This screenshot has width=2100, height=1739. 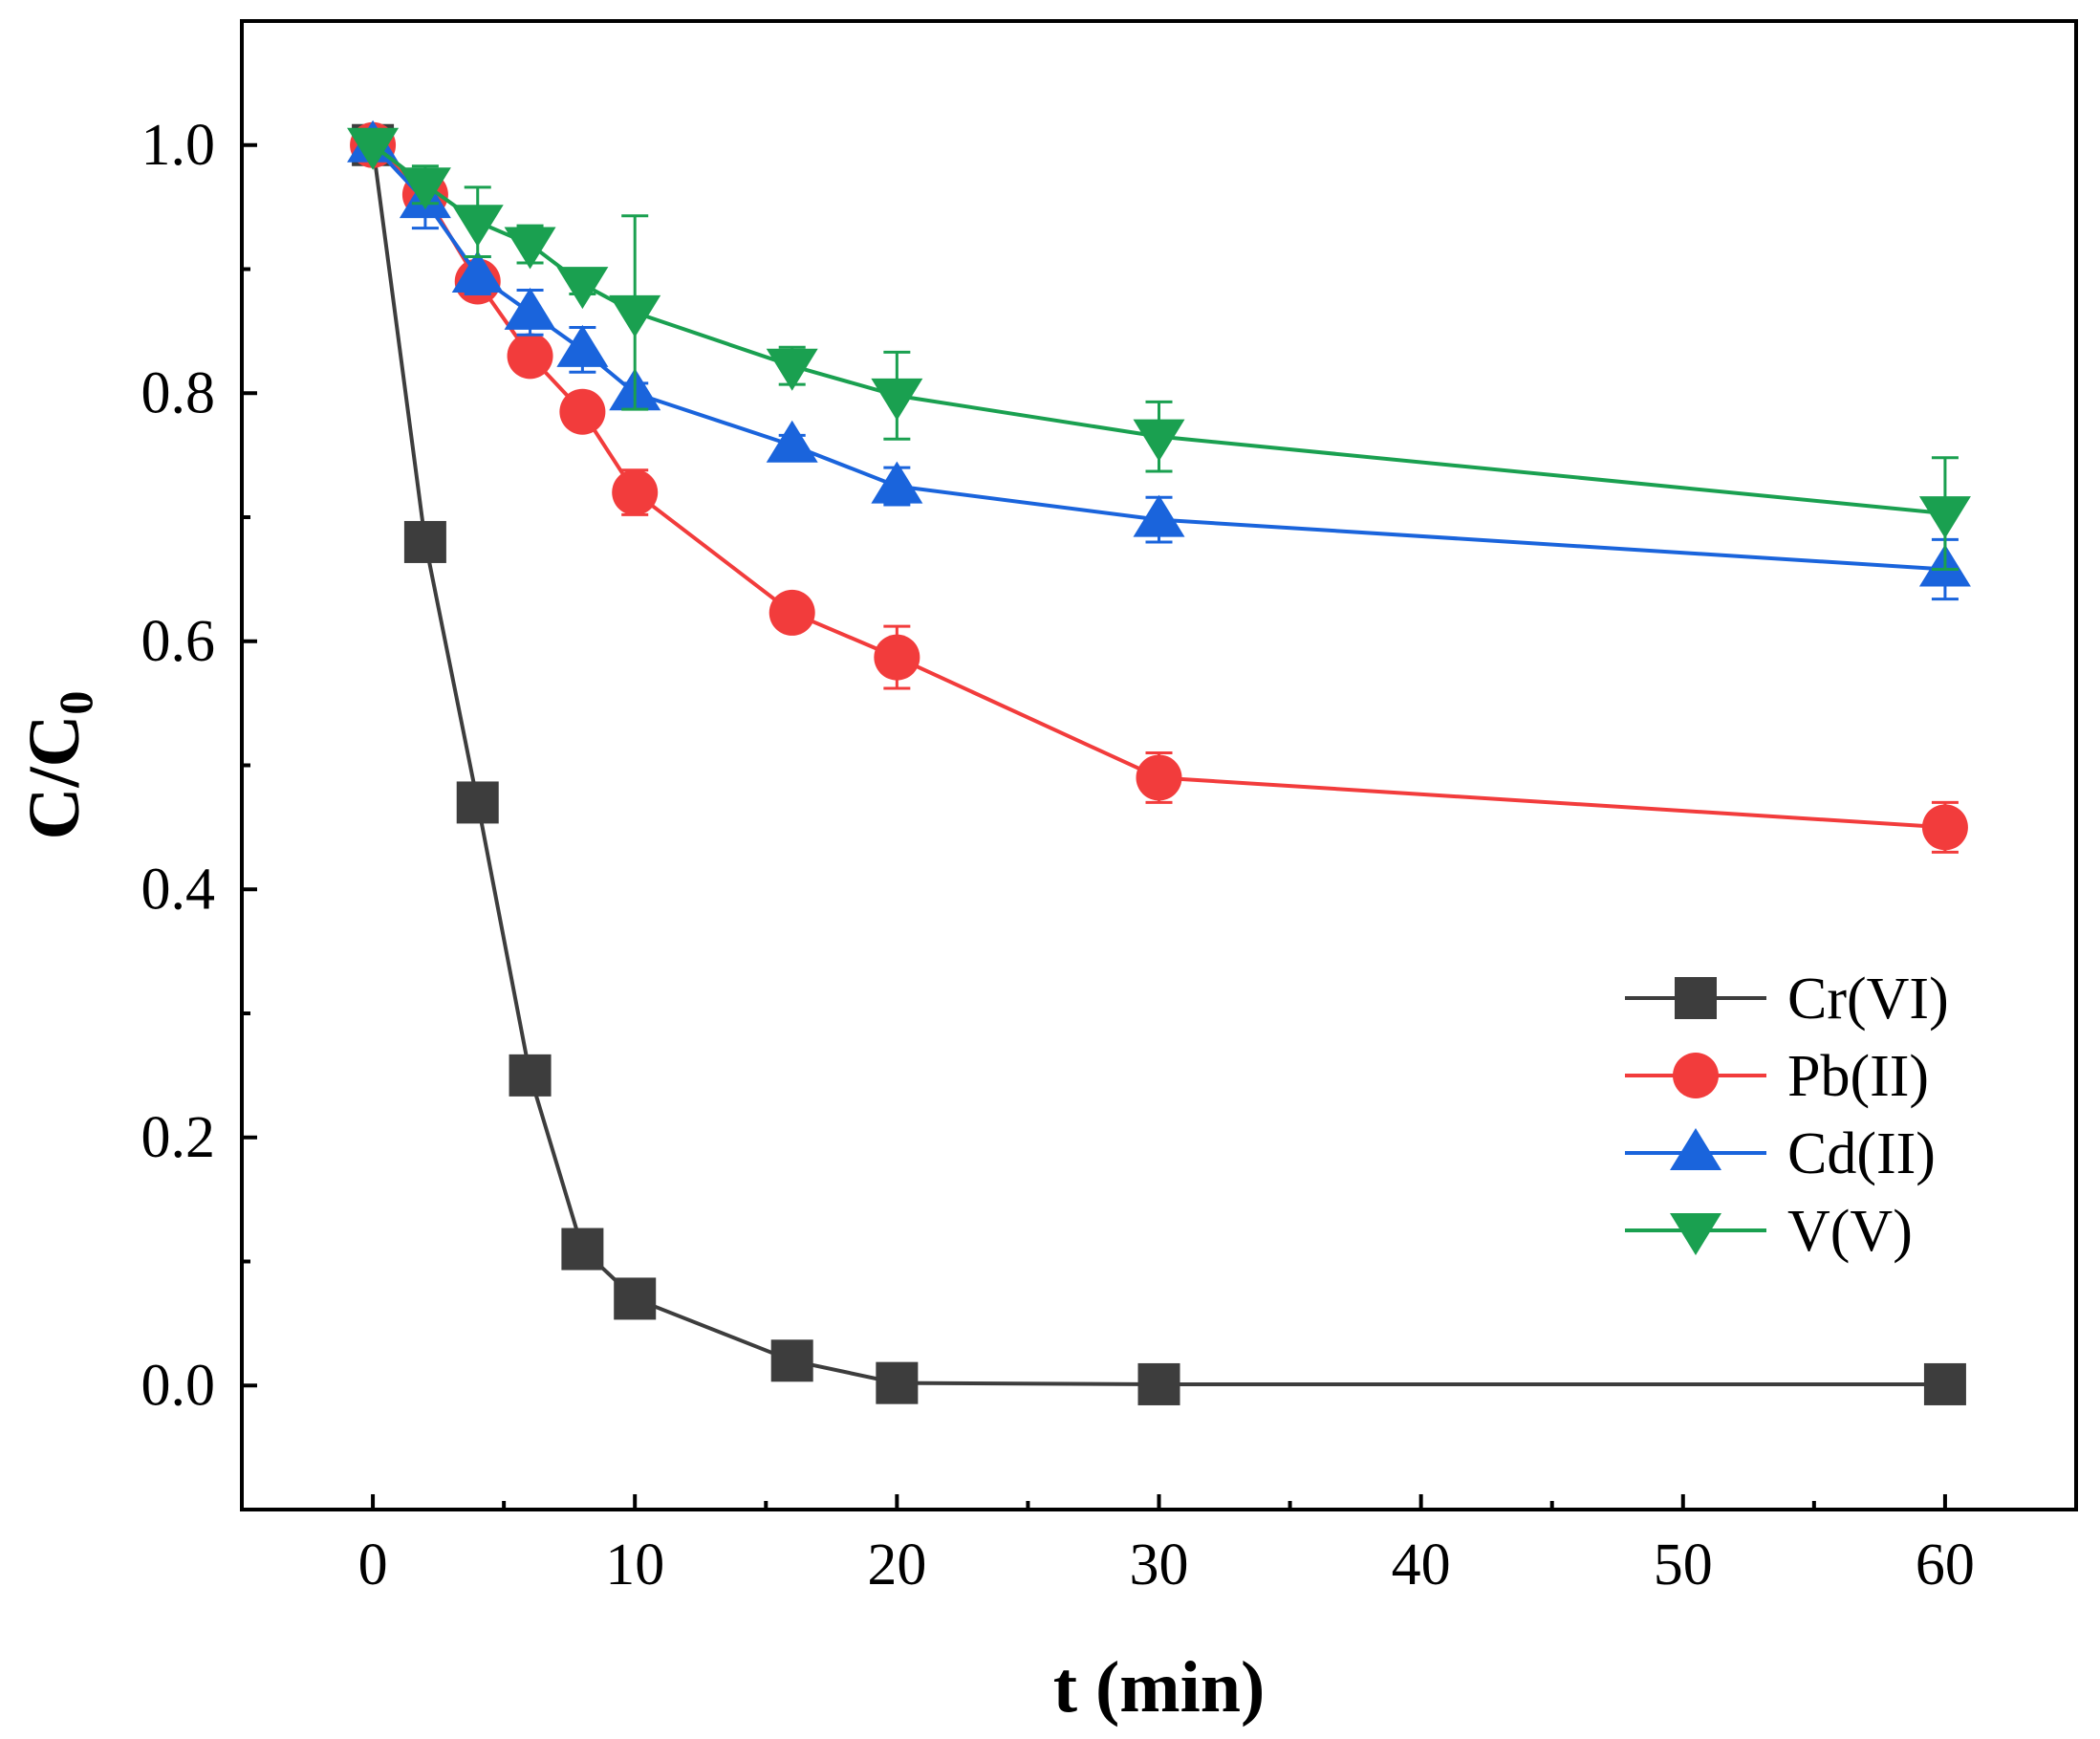 What do you see at coordinates (1769, 1231) in the screenshot?
I see `legend-entry: V(V)` at bounding box center [1769, 1231].